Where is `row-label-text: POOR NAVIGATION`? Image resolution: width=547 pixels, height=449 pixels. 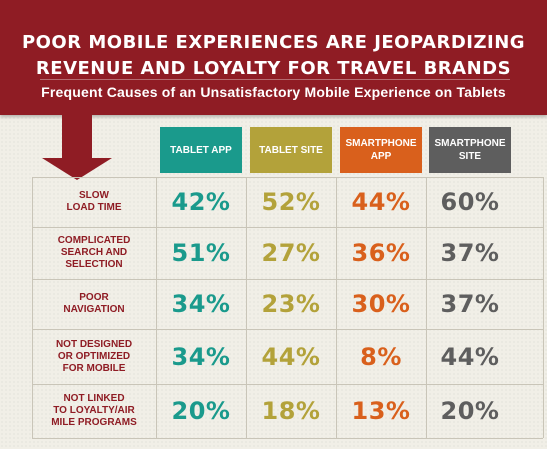 row-label-text: POOR NAVIGATION is located at coordinates (94, 303).